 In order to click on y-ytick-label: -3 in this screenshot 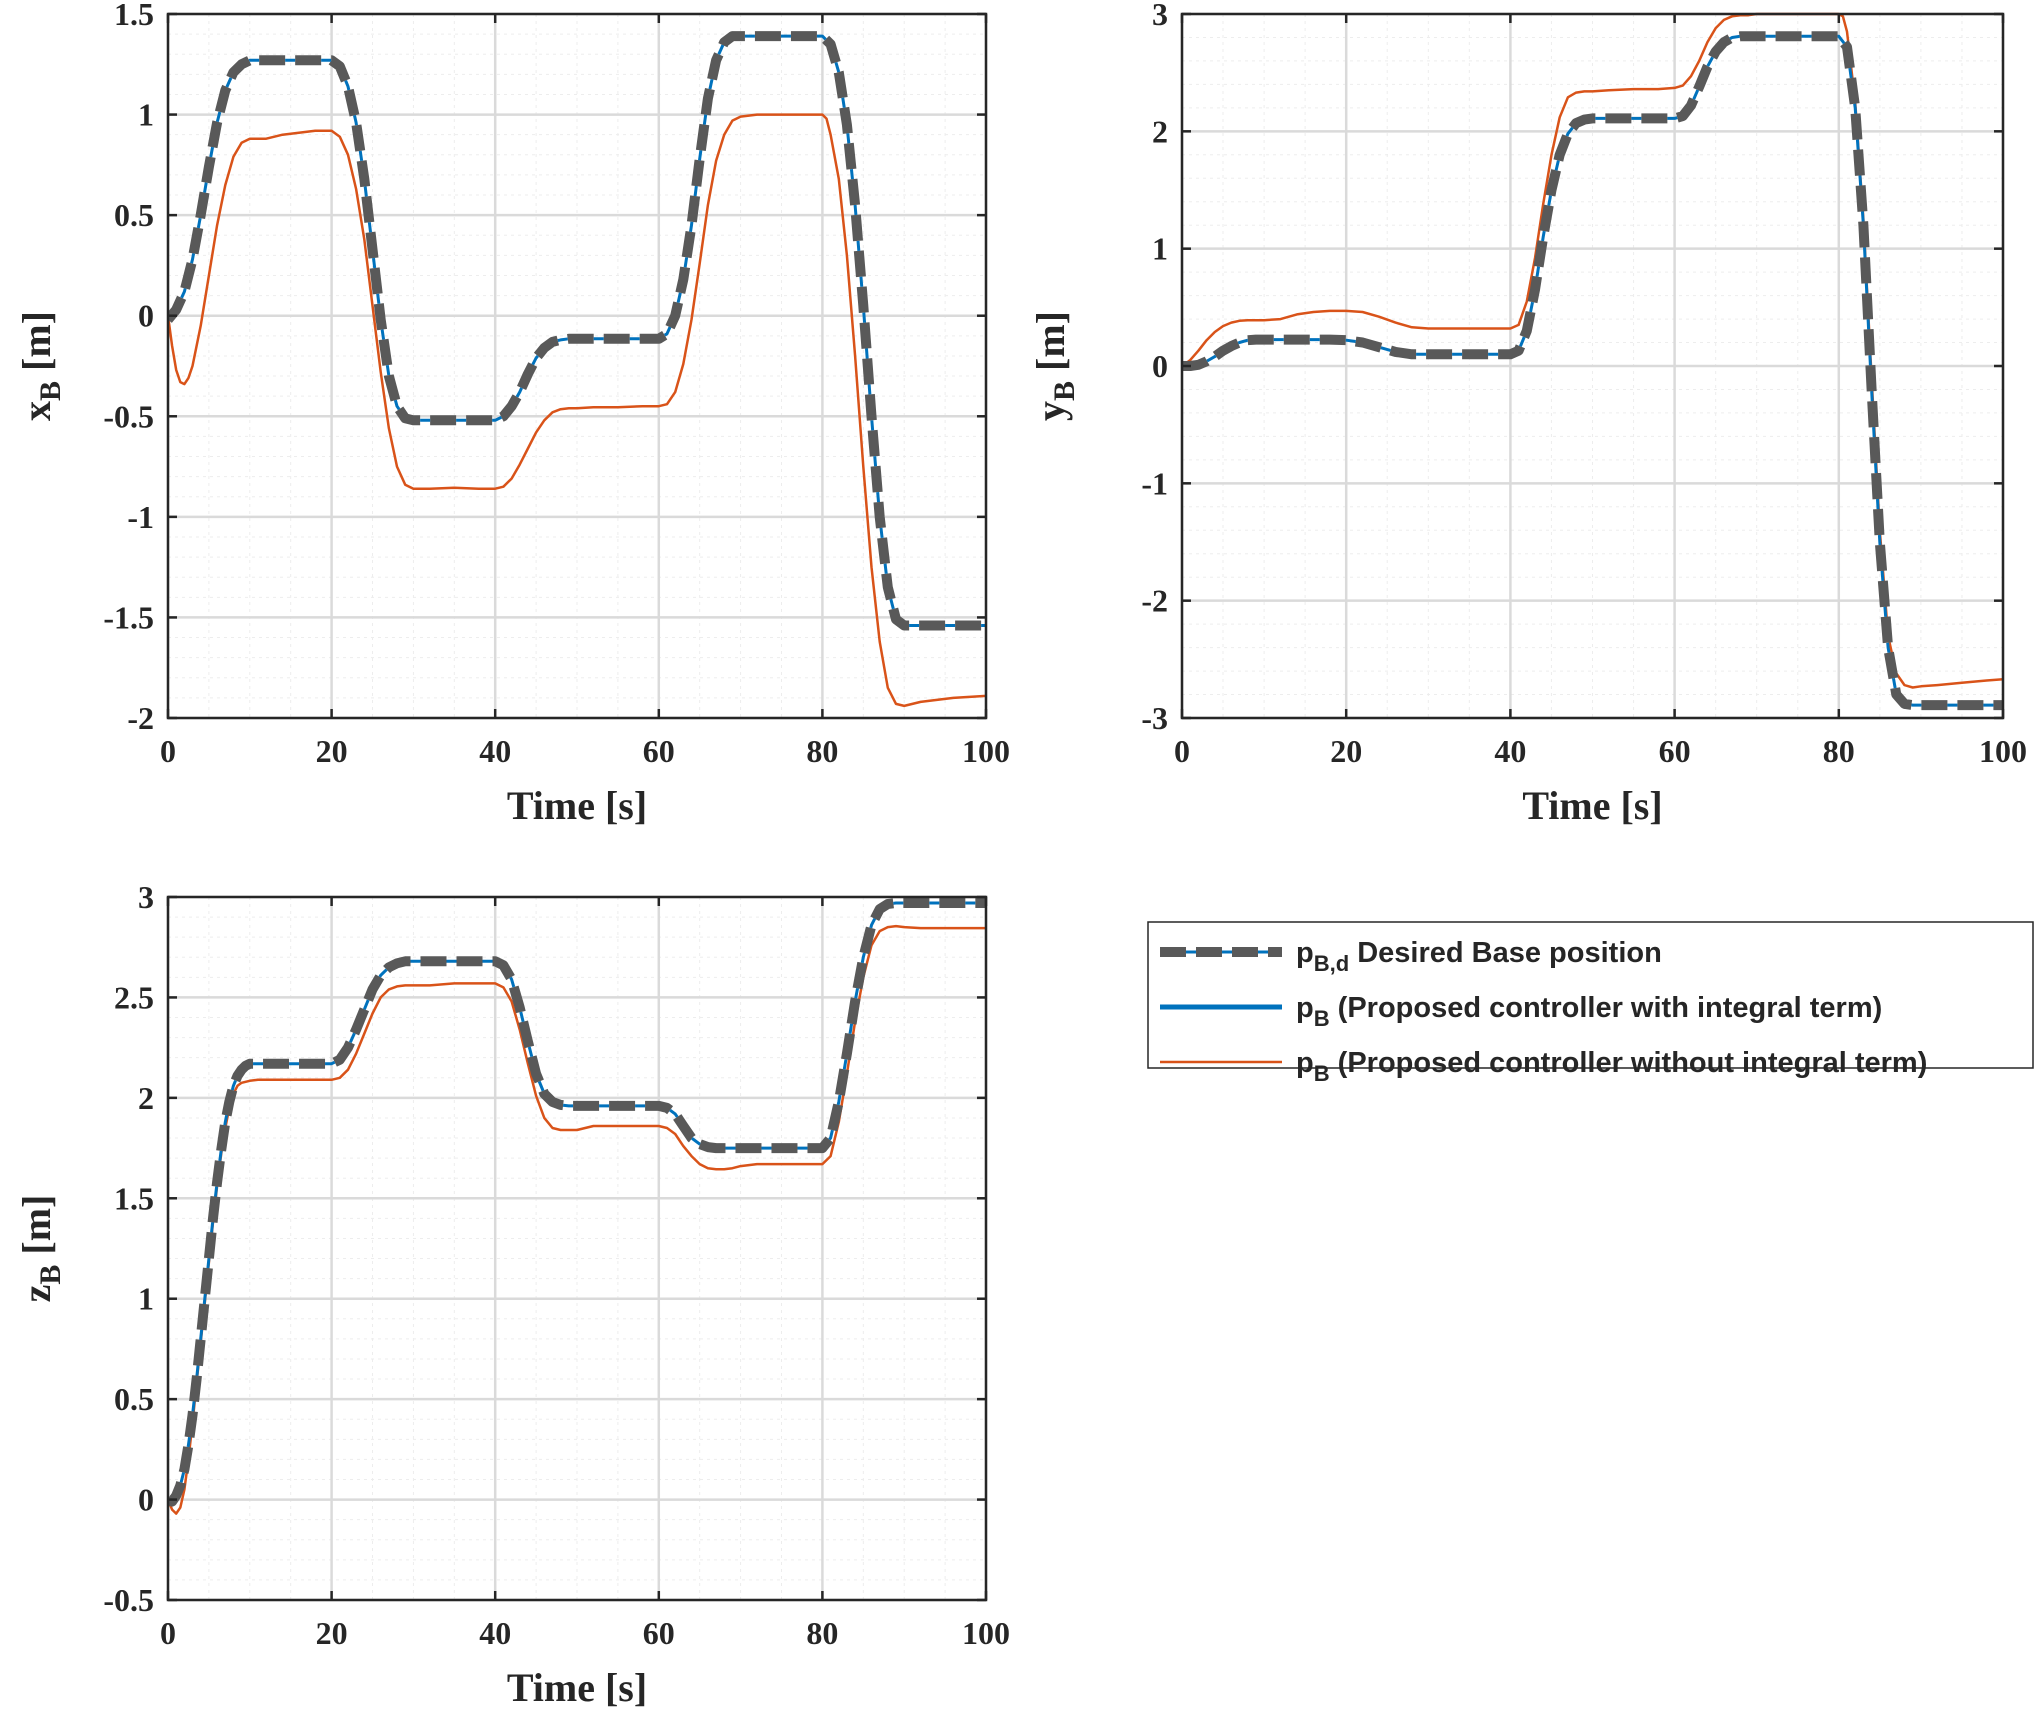, I will do `click(1154, 718)`.